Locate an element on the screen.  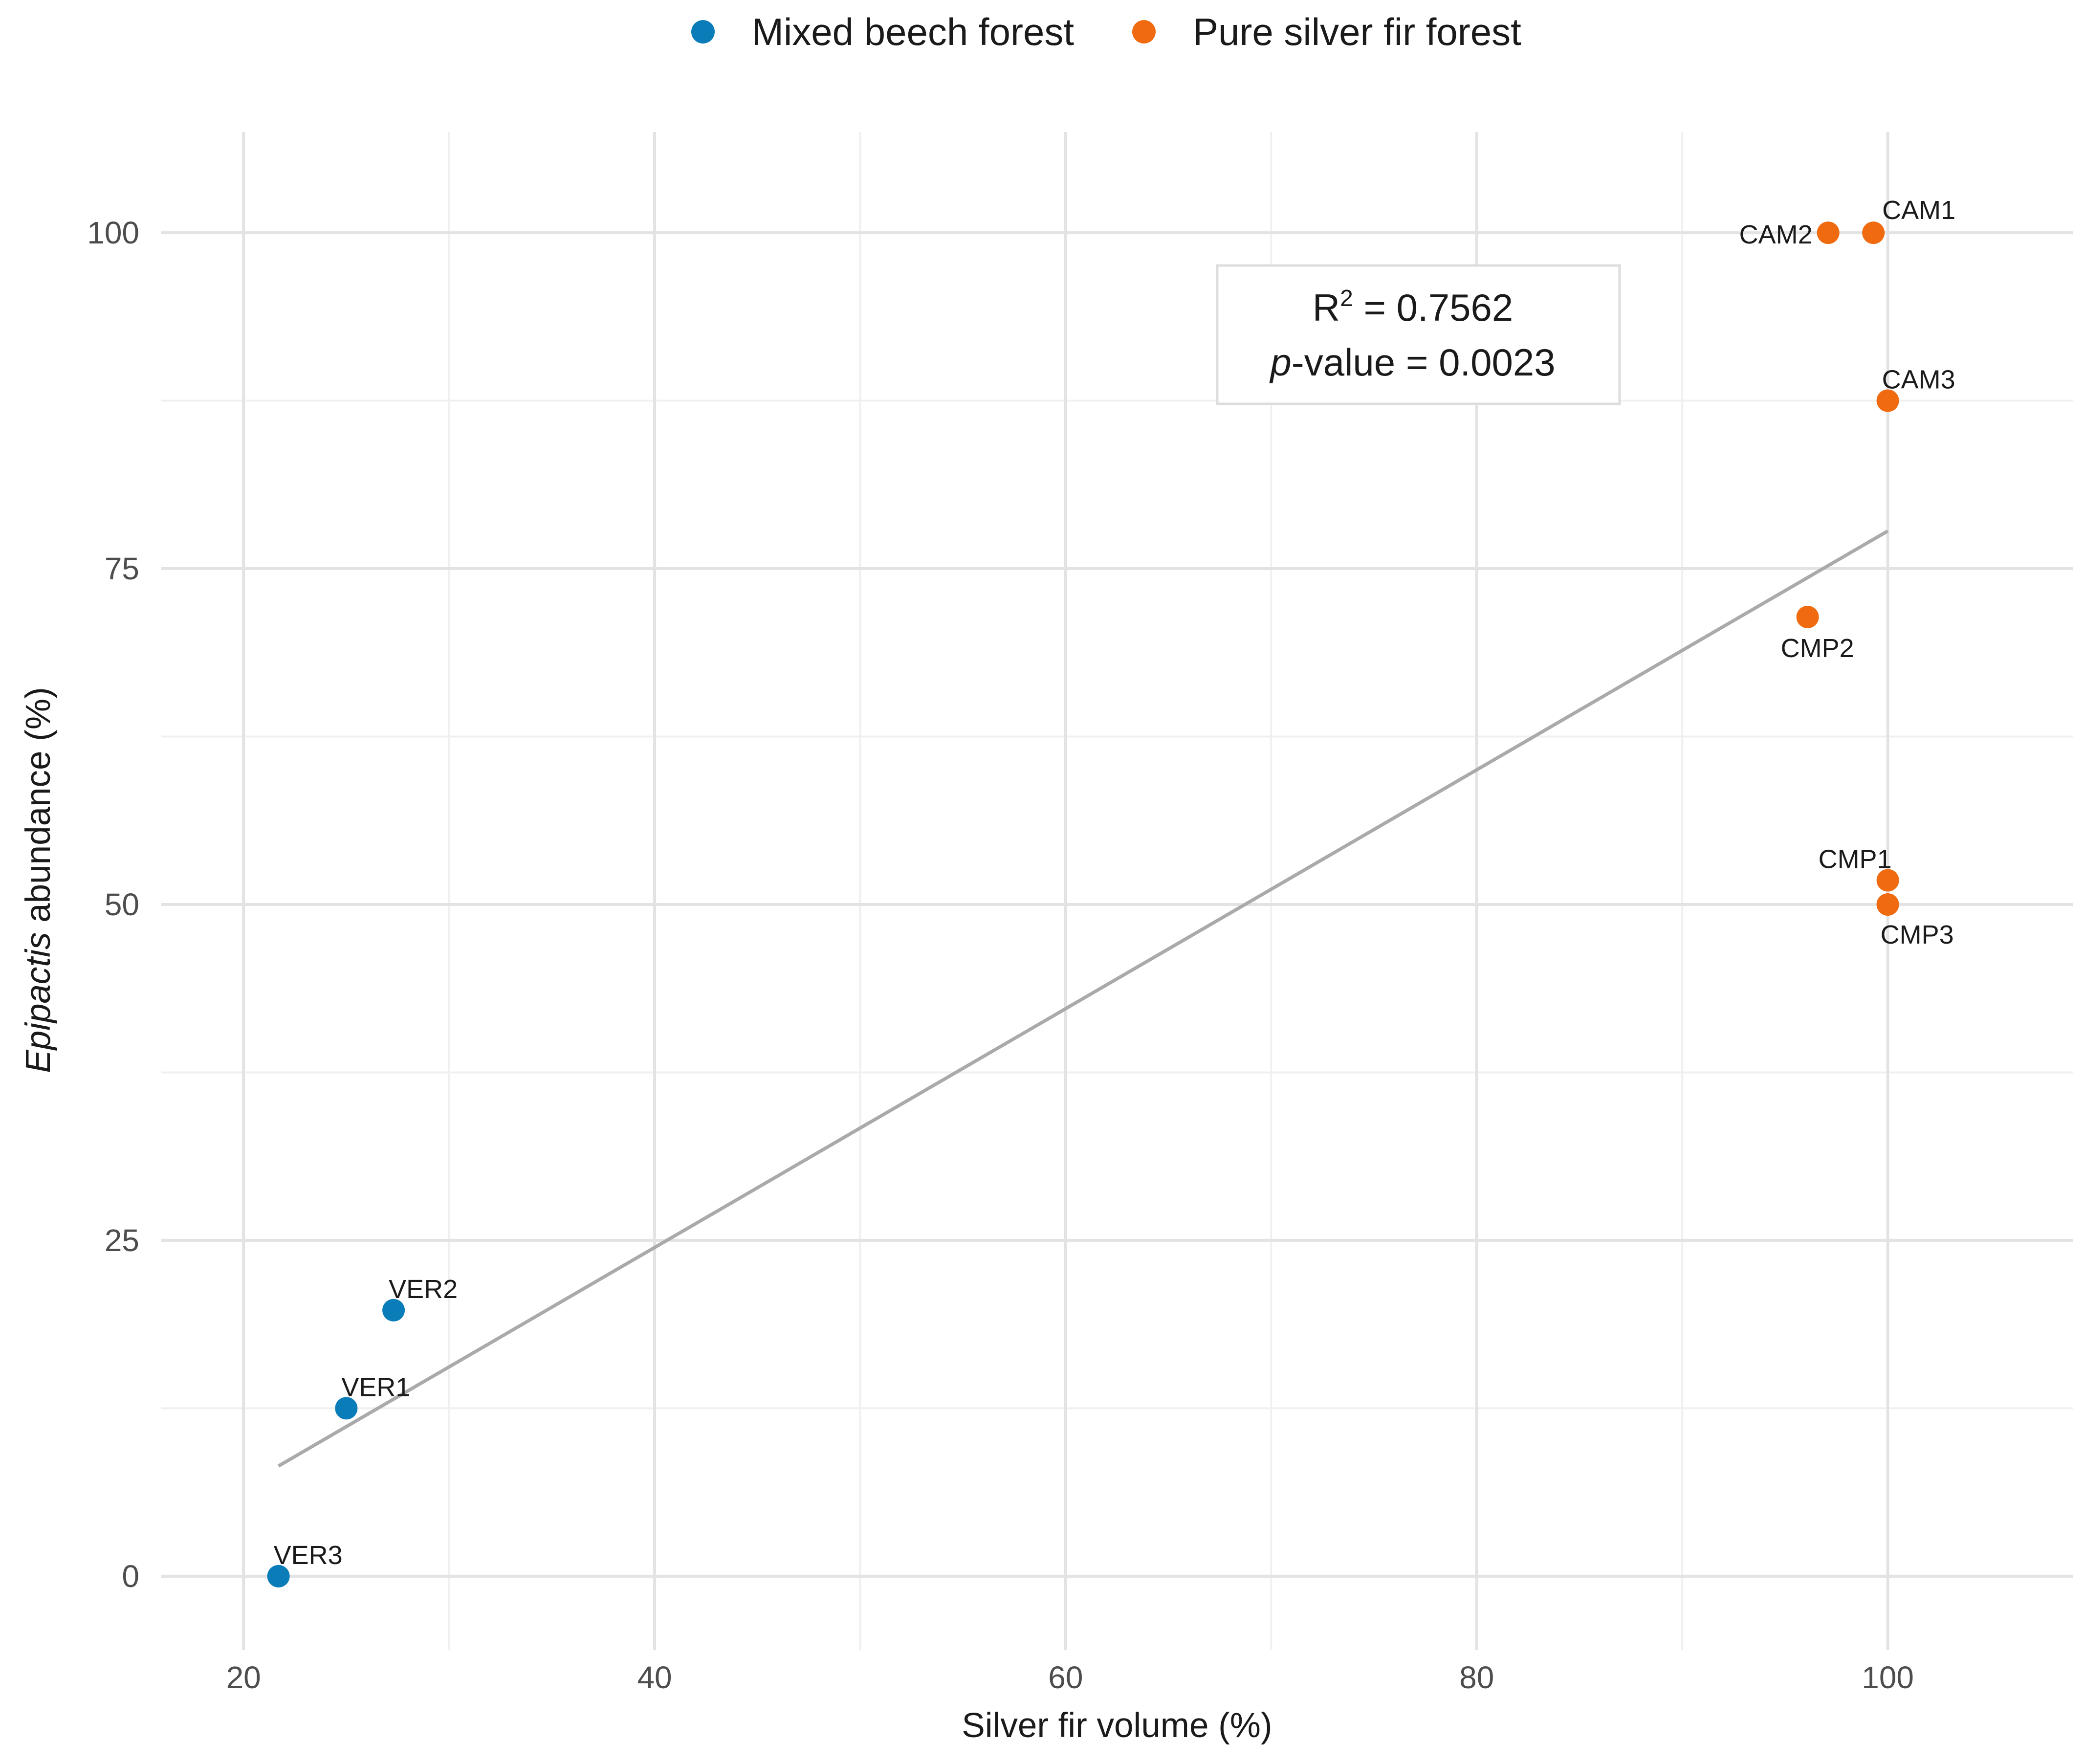
x-tick-label: 20 is located at coordinates (243, 1677).